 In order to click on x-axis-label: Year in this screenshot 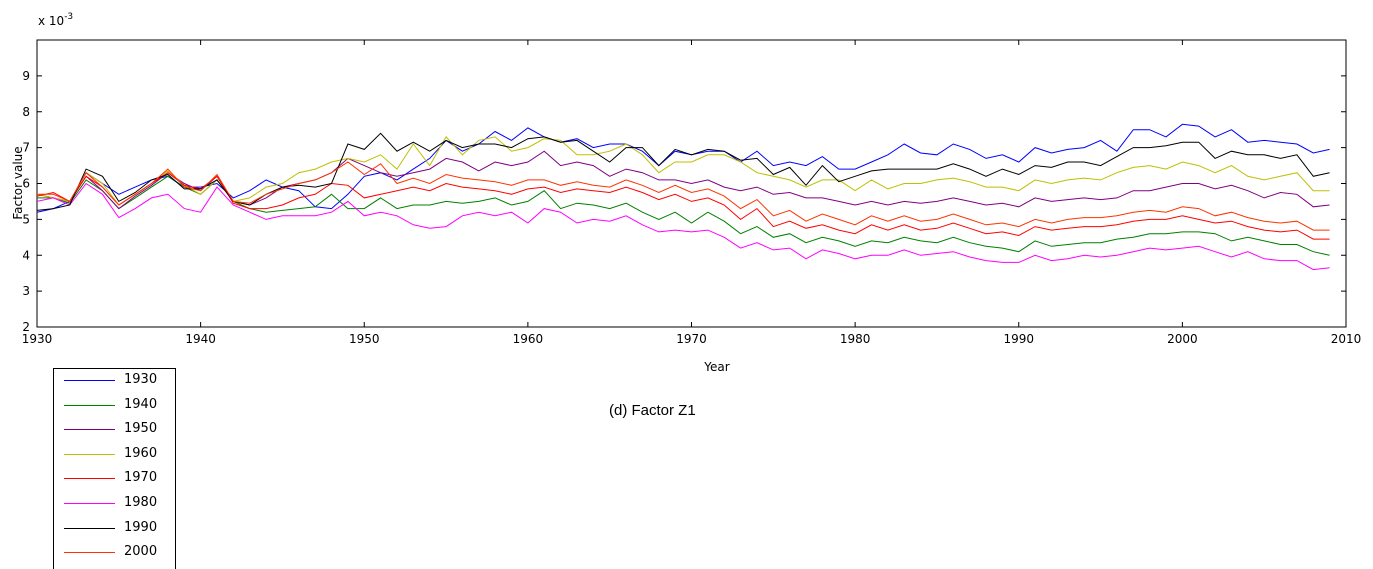, I will do `click(716, 367)`.